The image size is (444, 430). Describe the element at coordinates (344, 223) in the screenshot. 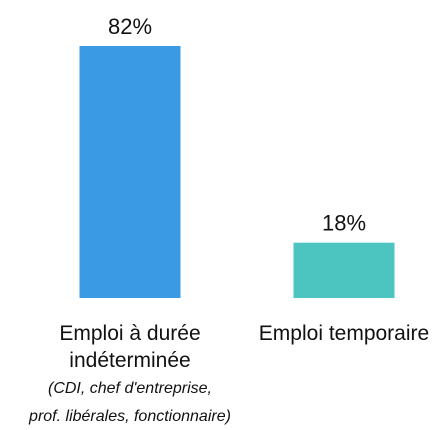

I see `value-label-2: 18%` at that location.